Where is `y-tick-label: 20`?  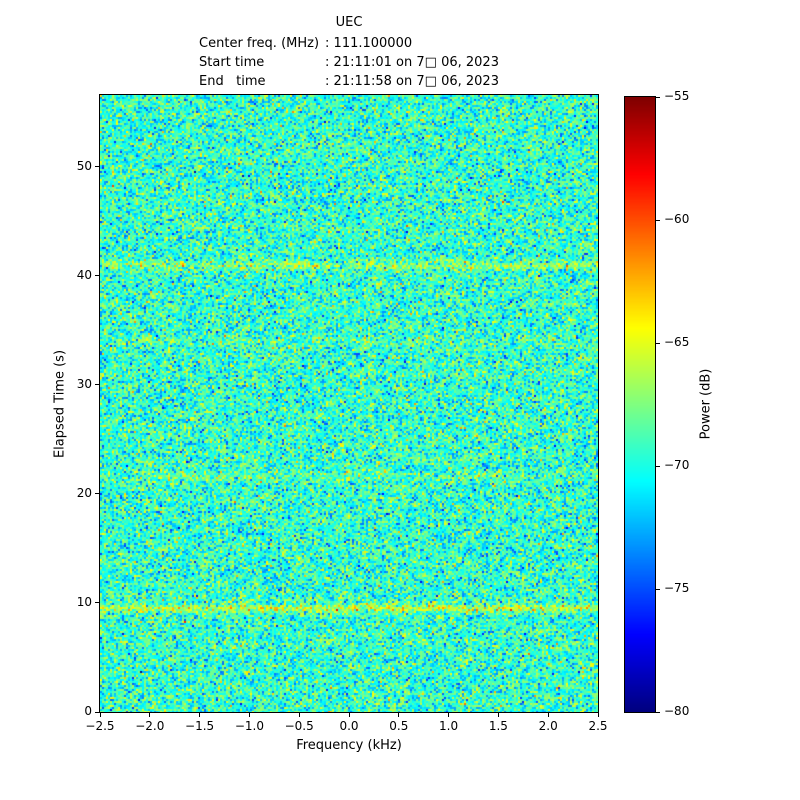
y-tick-label: 20 is located at coordinates (84, 492).